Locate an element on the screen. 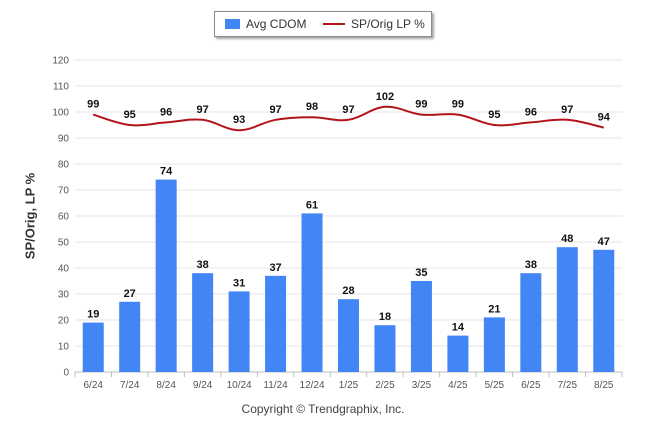  y-axis: 0 10 20 30 40 50 60 70 80 90 100 110 120 is located at coordinates (60, 217).